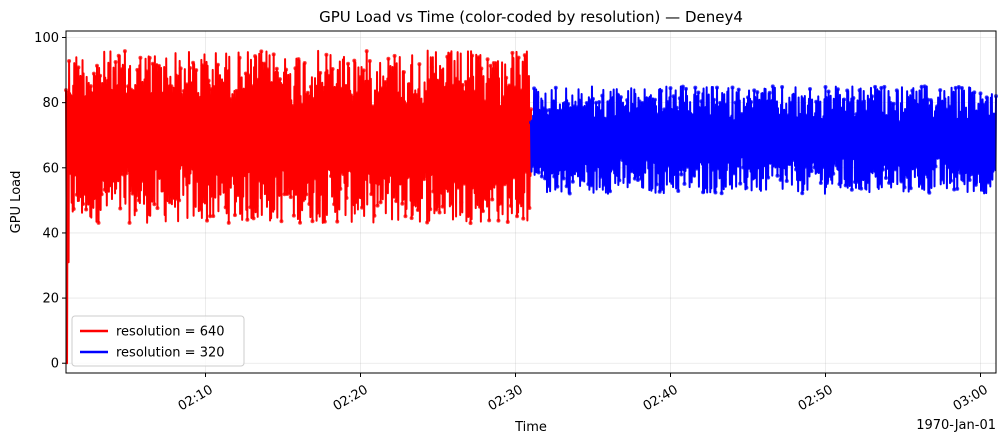 This screenshot has height=443, width=1005. Describe the element at coordinates (50, 299) in the screenshot. I see `y-tick-label: 20` at that location.